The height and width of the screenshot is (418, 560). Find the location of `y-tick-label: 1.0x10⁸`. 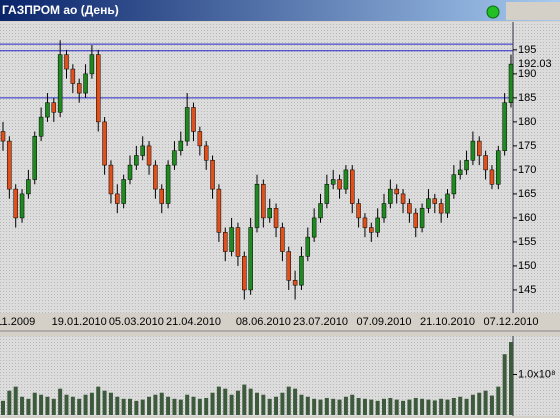

y-tick-label: 1.0x10⁸ is located at coordinates (537, 374).